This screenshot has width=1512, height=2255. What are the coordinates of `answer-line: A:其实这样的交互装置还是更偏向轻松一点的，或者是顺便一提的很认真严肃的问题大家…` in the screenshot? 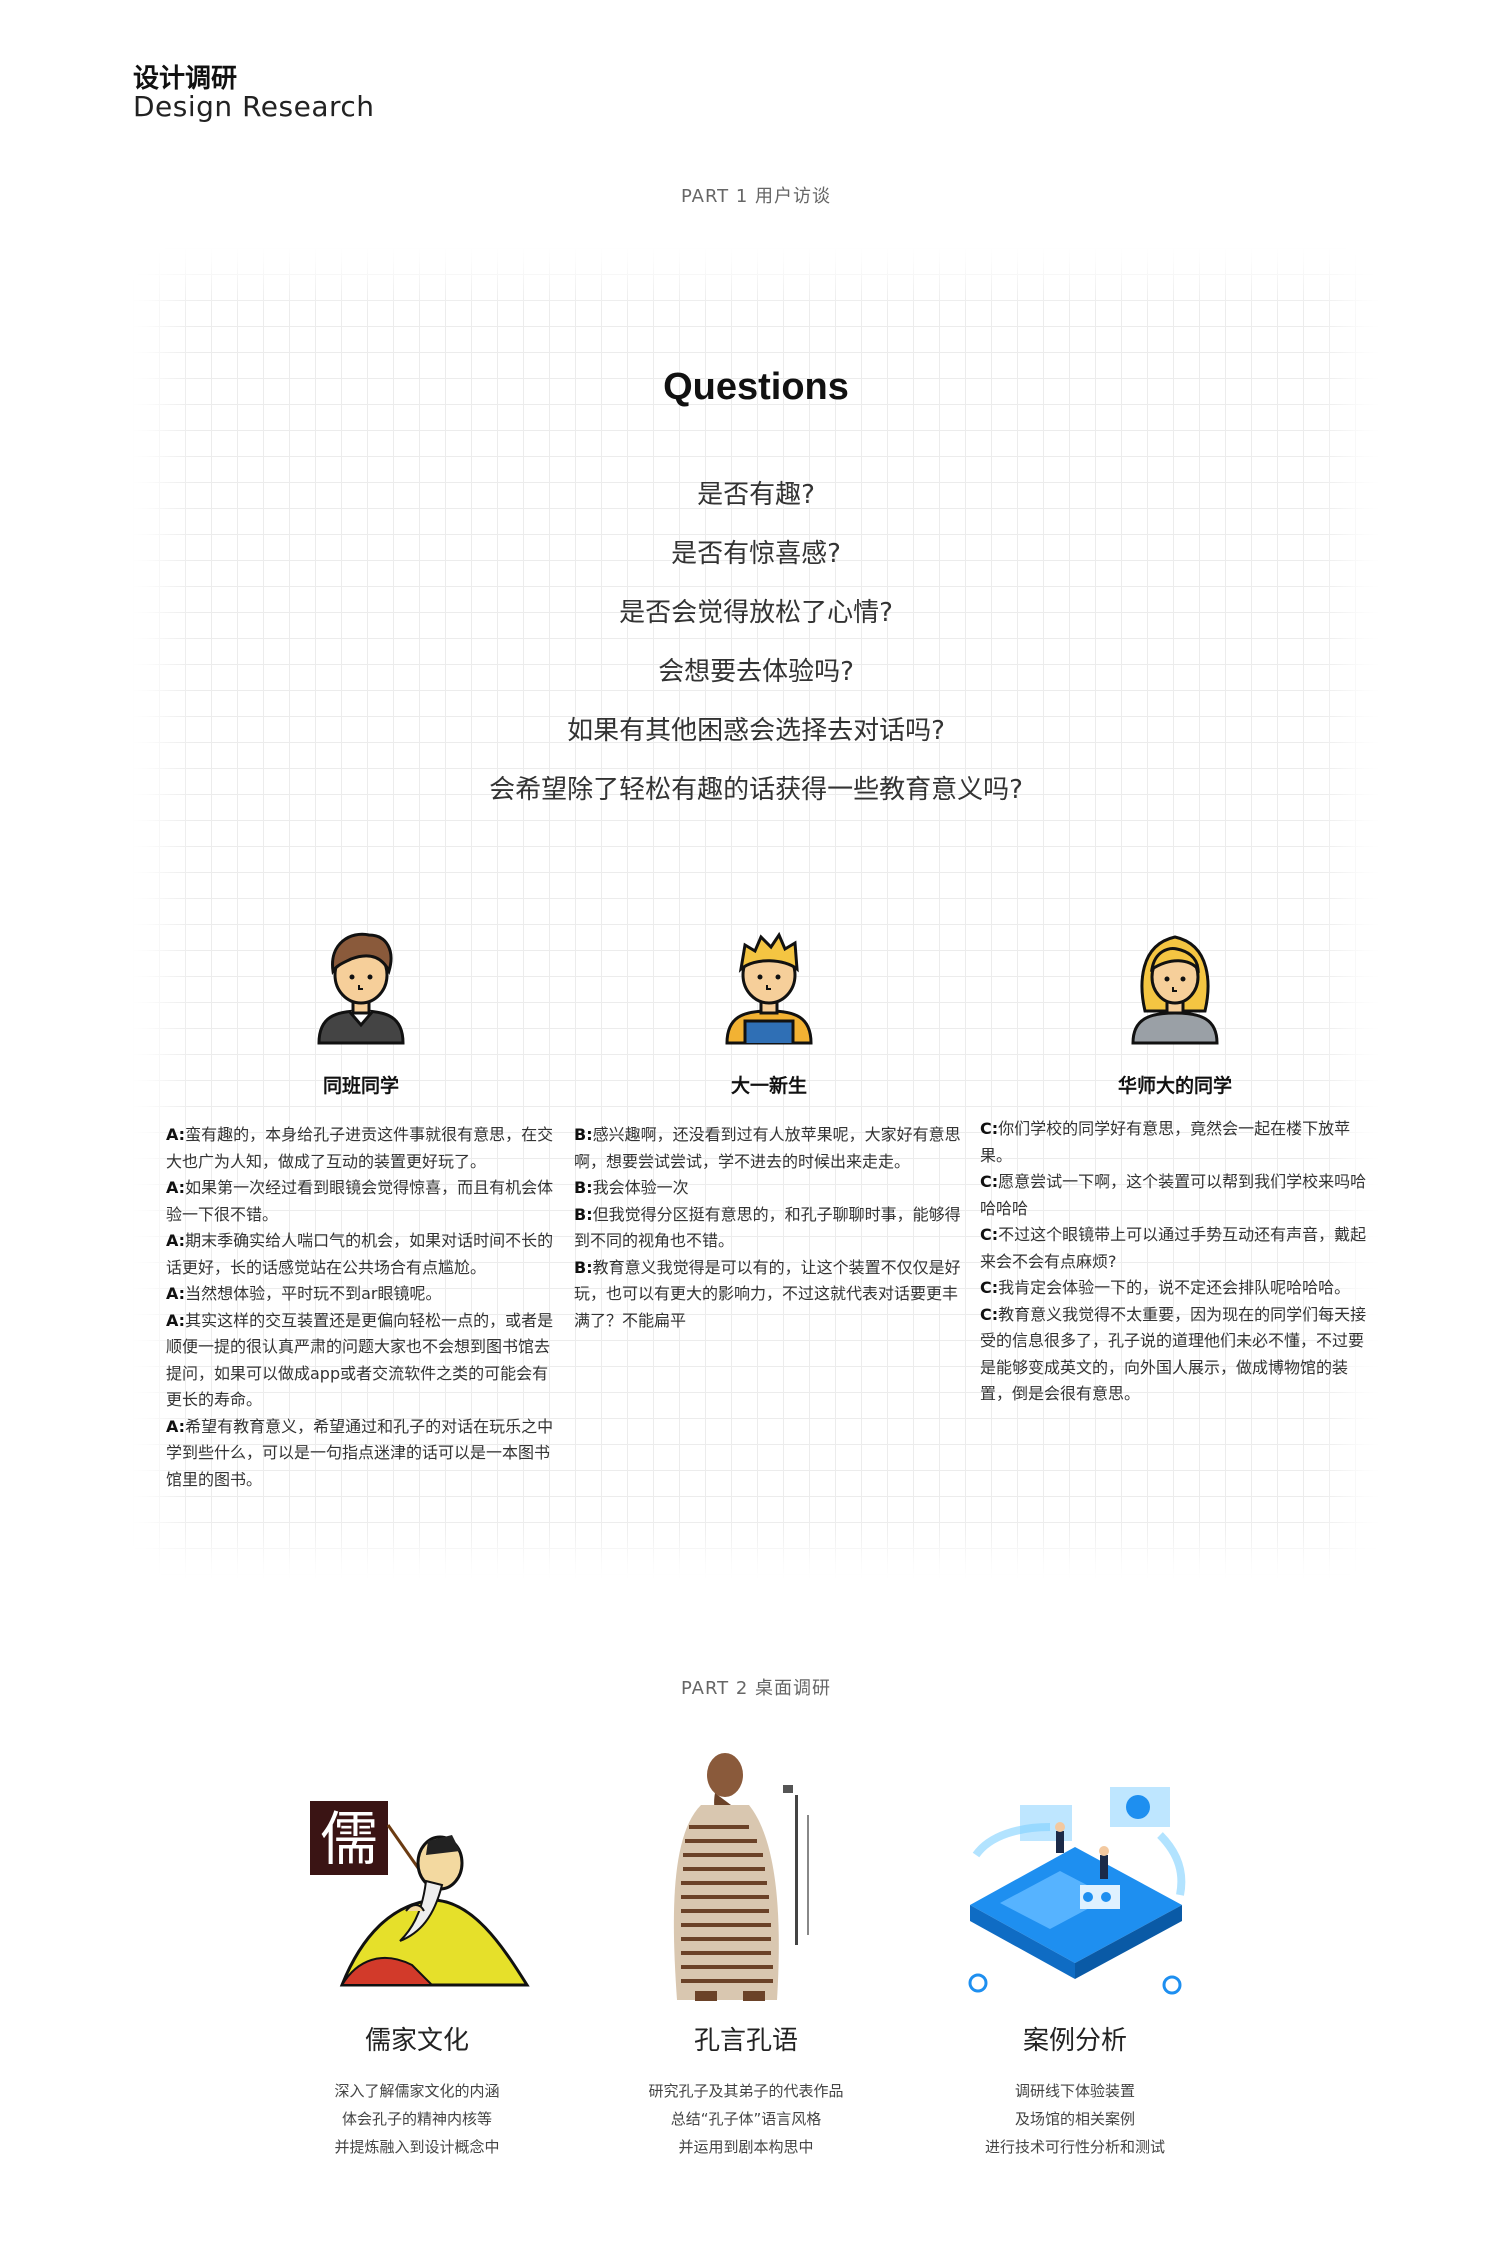 It's located at (361, 1361).